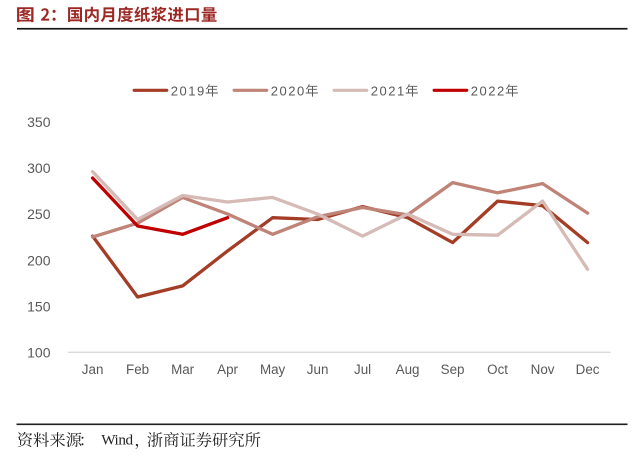 This screenshot has width=640, height=458. I want to click on svg-text: Jun, so click(318, 369).